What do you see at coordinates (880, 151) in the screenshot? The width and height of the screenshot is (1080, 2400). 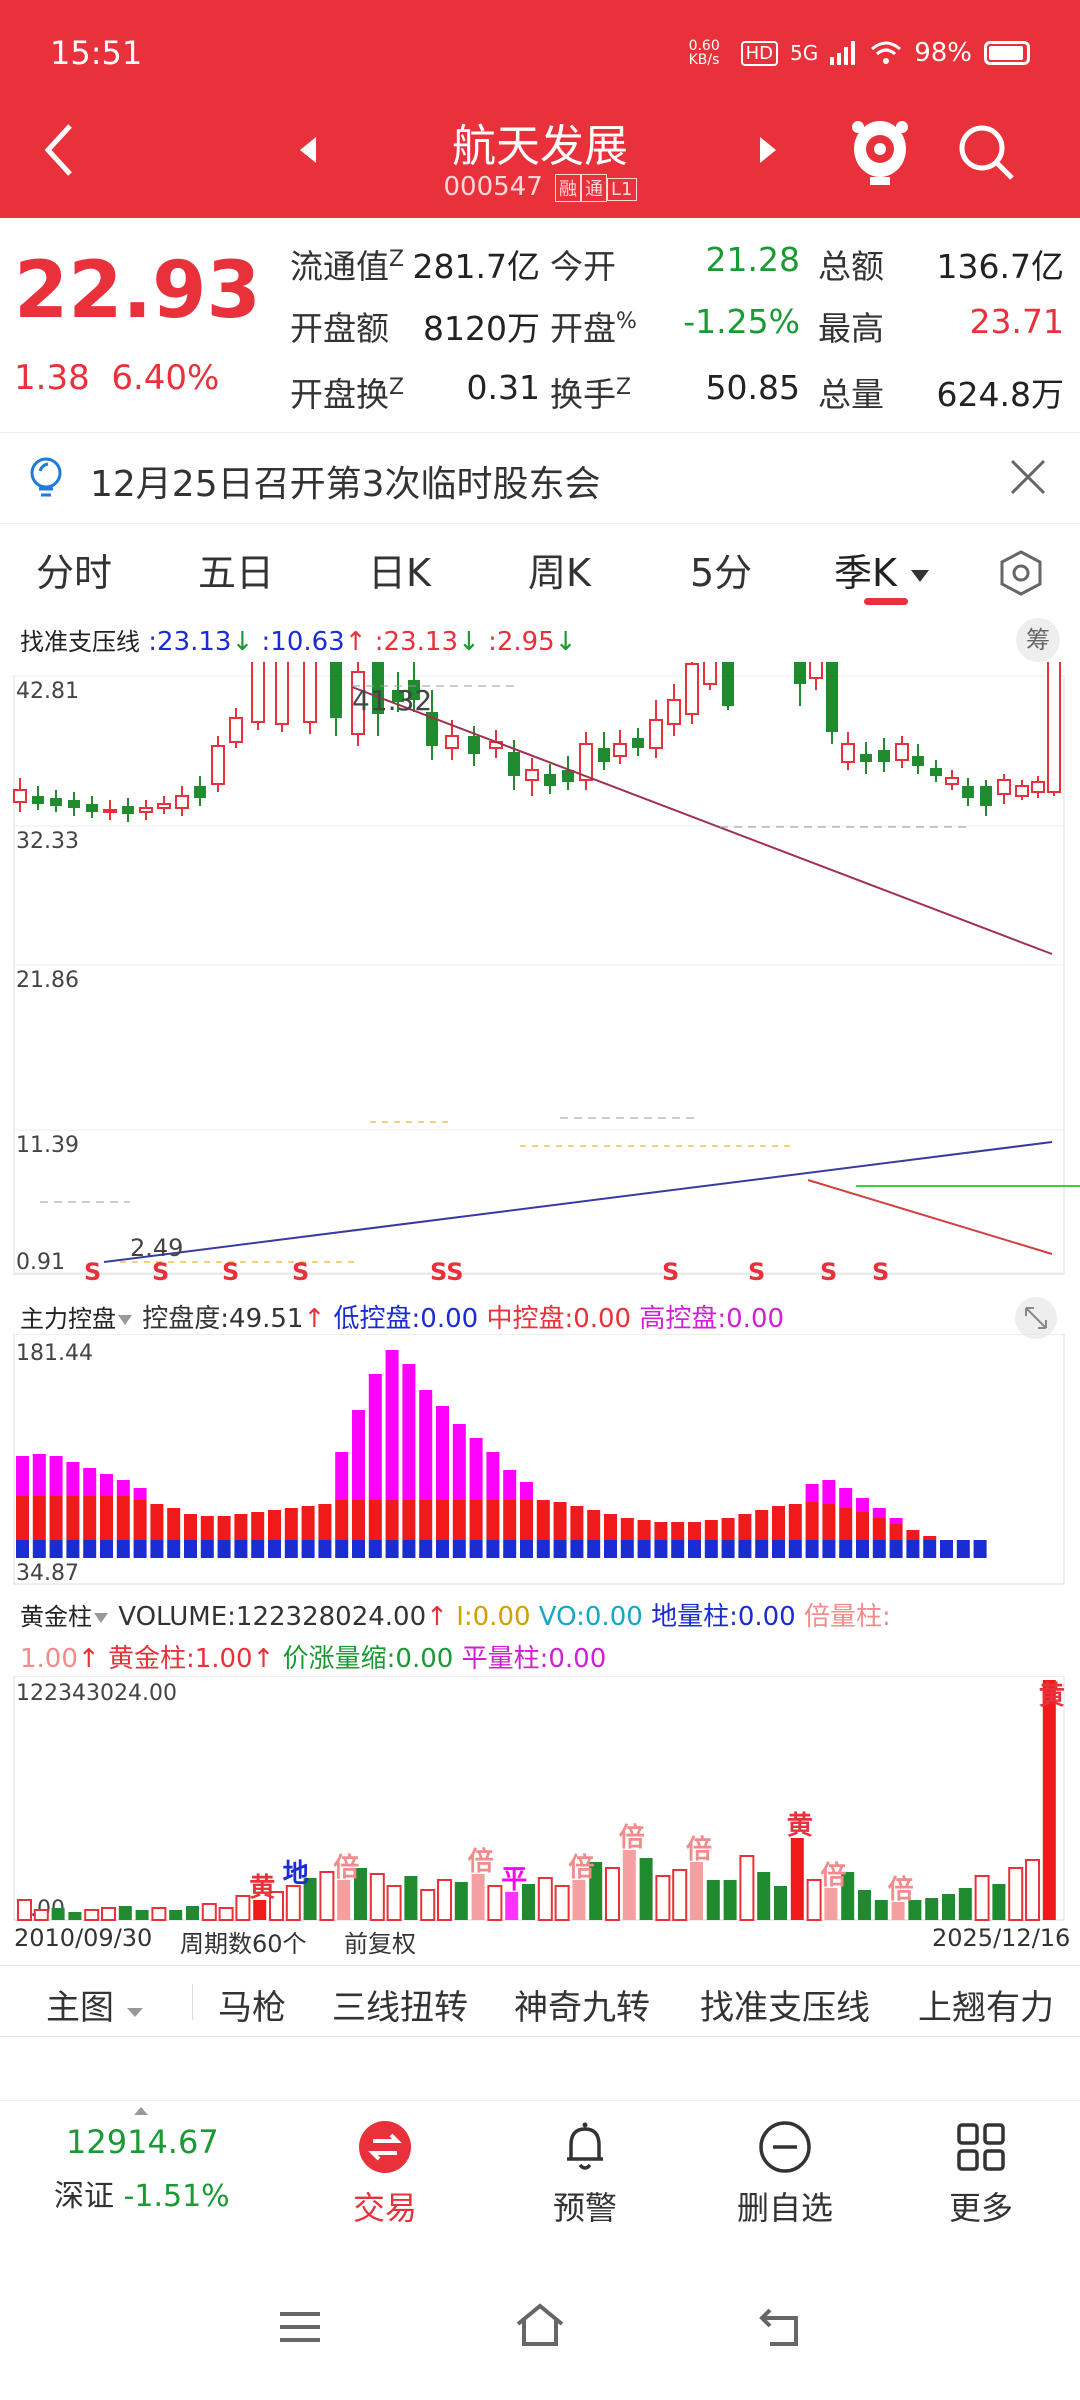 I see `mascot-icon` at bounding box center [880, 151].